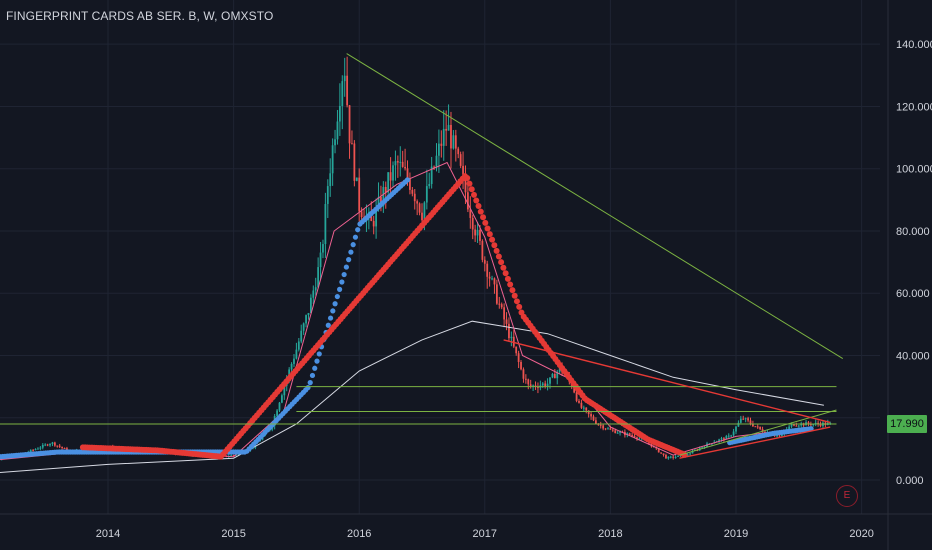 The height and width of the screenshot is (550, 932). Describe the element at coordinates (847, 496) in the screenshot. I see `earnings-marker: E` at that location.